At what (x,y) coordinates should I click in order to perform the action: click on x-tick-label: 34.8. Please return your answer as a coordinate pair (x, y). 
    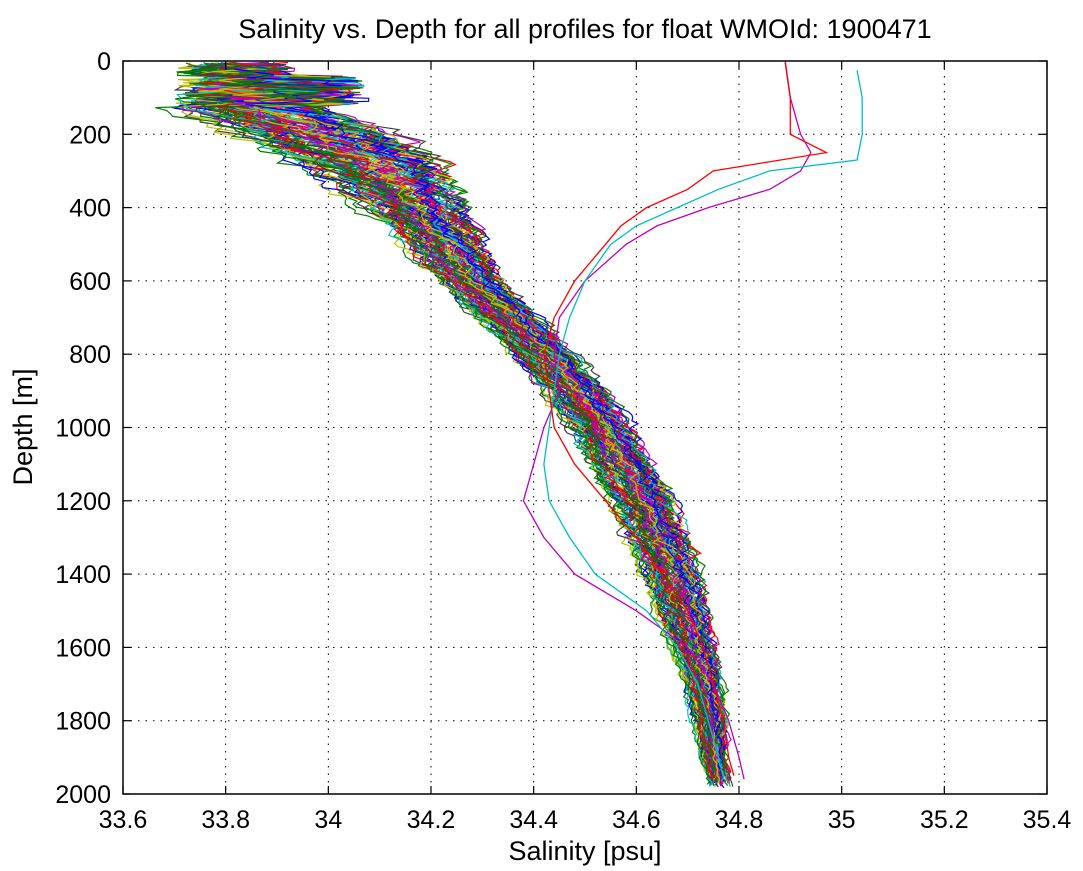
    Looking at the image, I should click on (739, 820).